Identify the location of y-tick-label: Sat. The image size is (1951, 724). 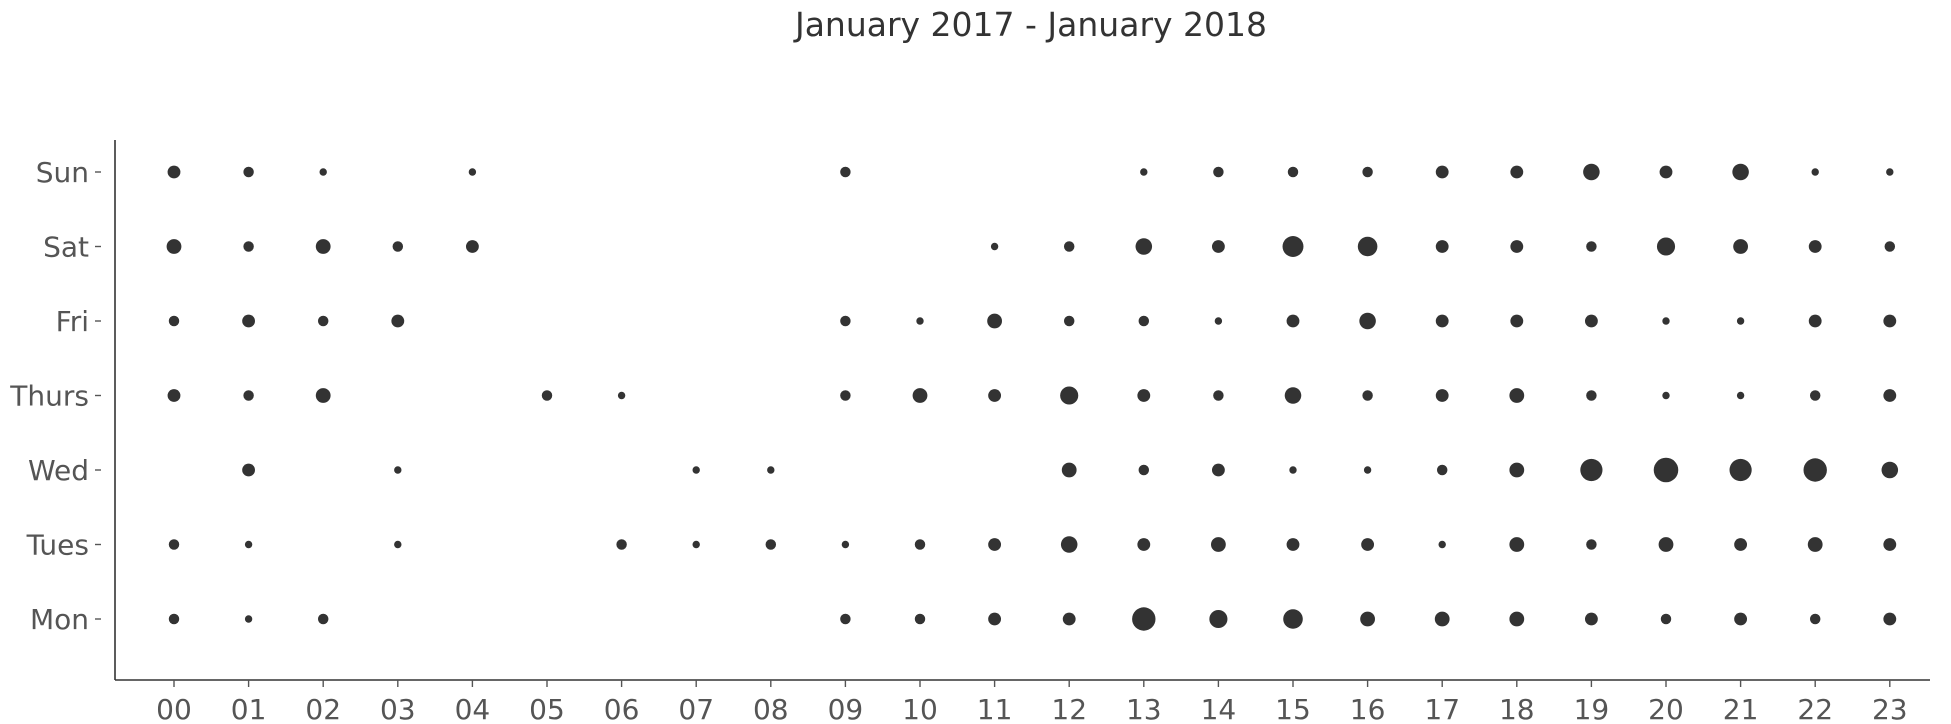
(66, 247).